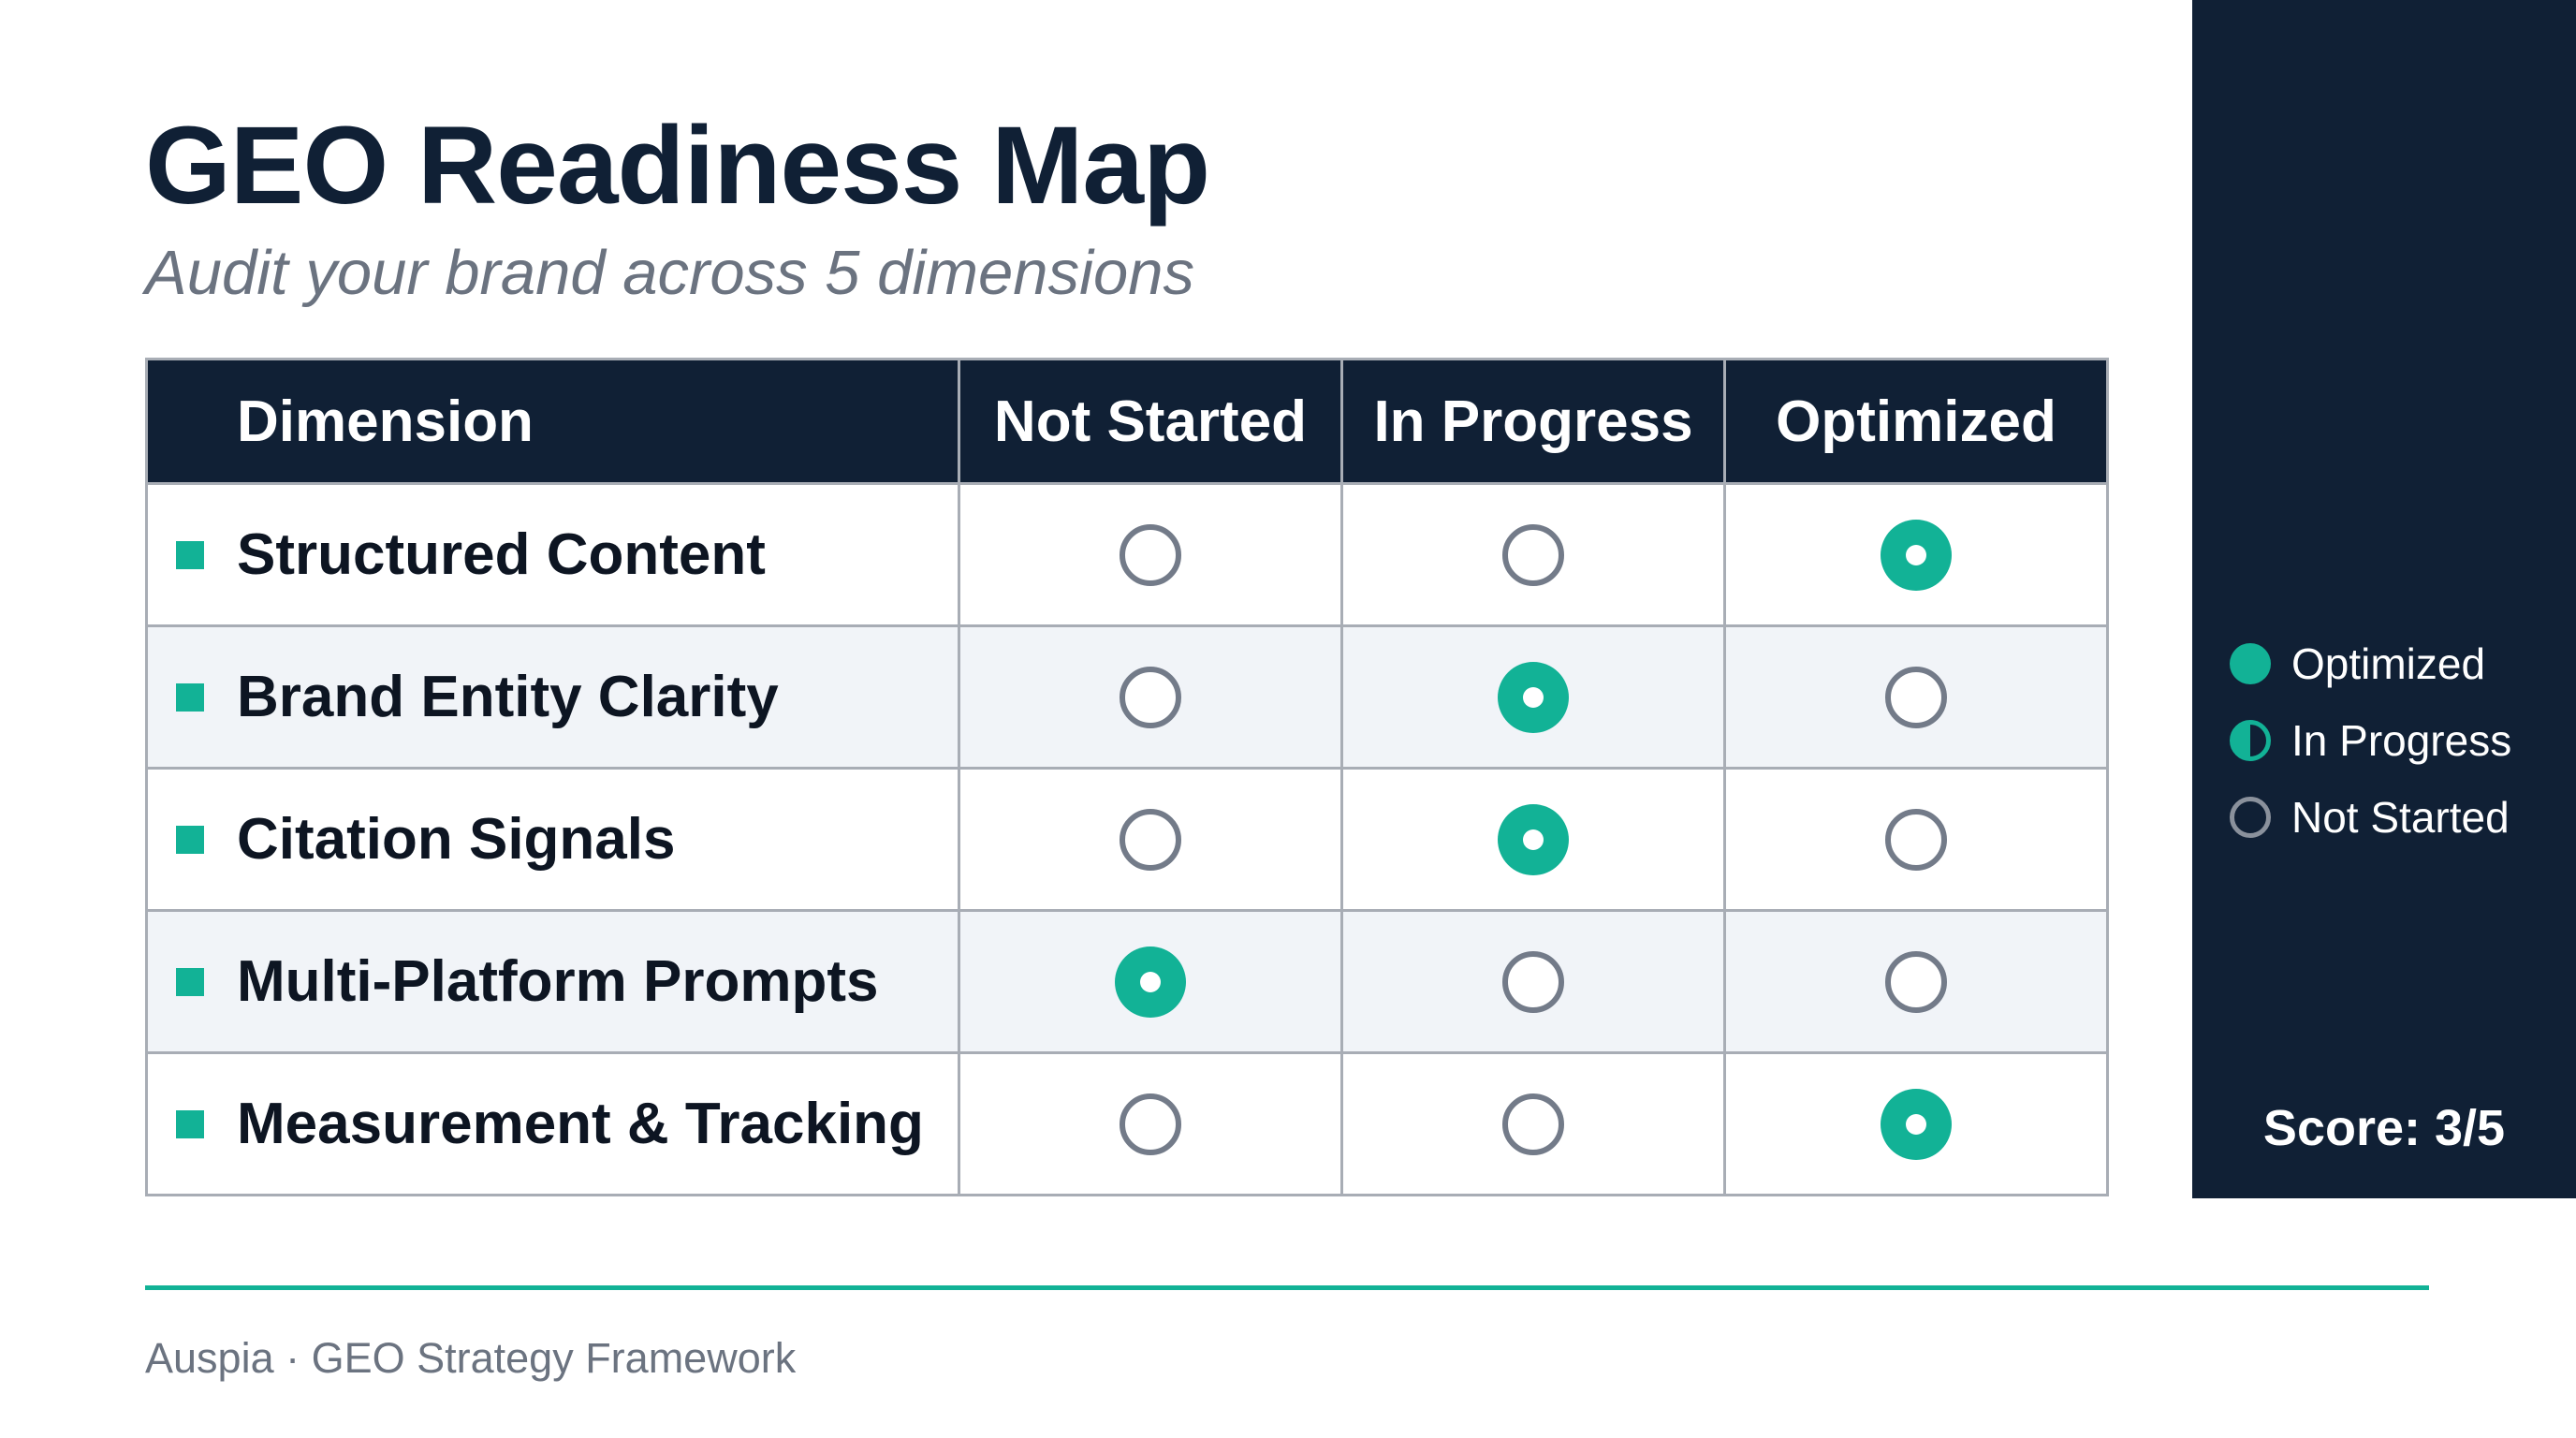  I want to click on footer-divider, so click(1287, 1287).